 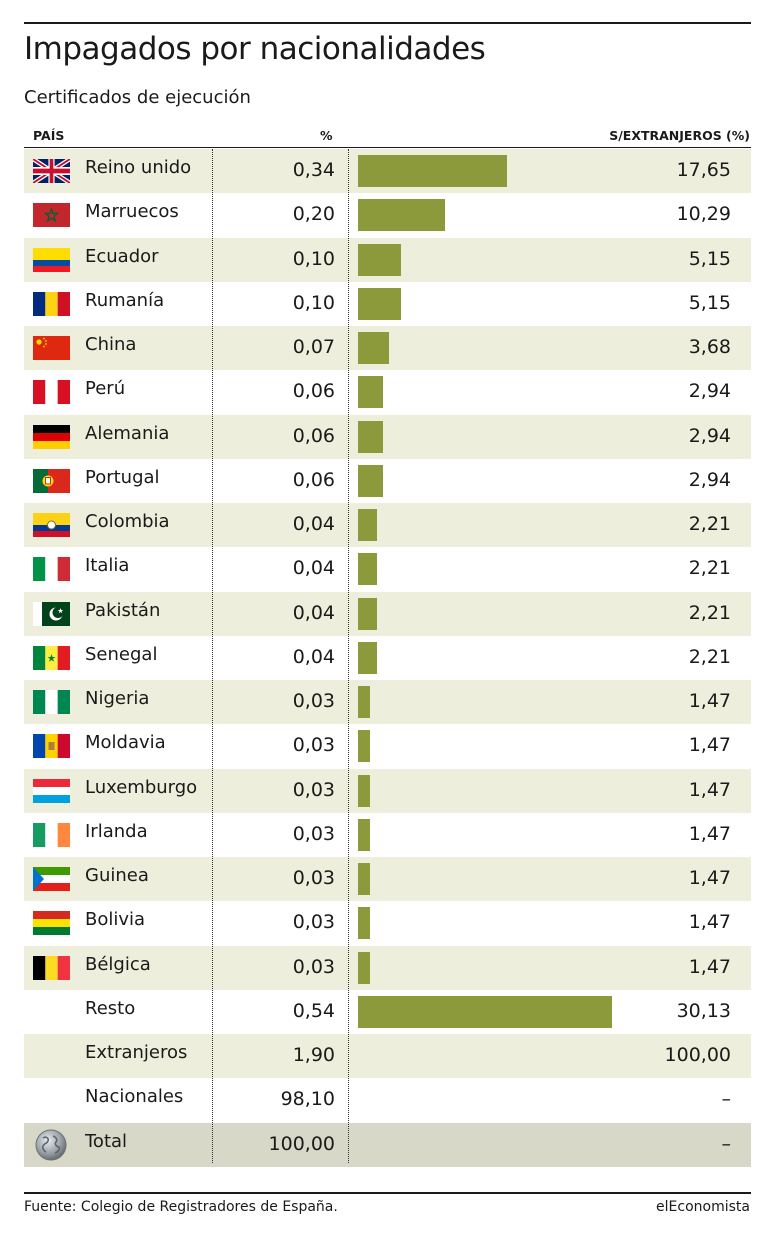 What do you see at coordinates (51, 392) in the screenshot?
I see `peru-flag-icon` at bounding box center [51, 392].